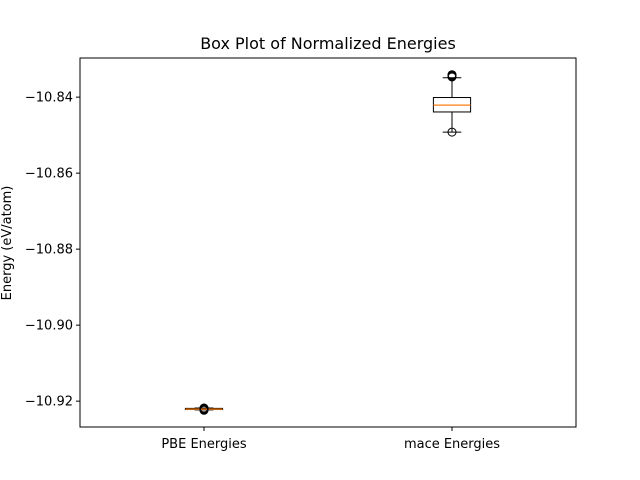 Image resolution: width=640 pixels, height=480 pixels. I want to click on x-tick-label: PBE Energies, so click(204, 444).